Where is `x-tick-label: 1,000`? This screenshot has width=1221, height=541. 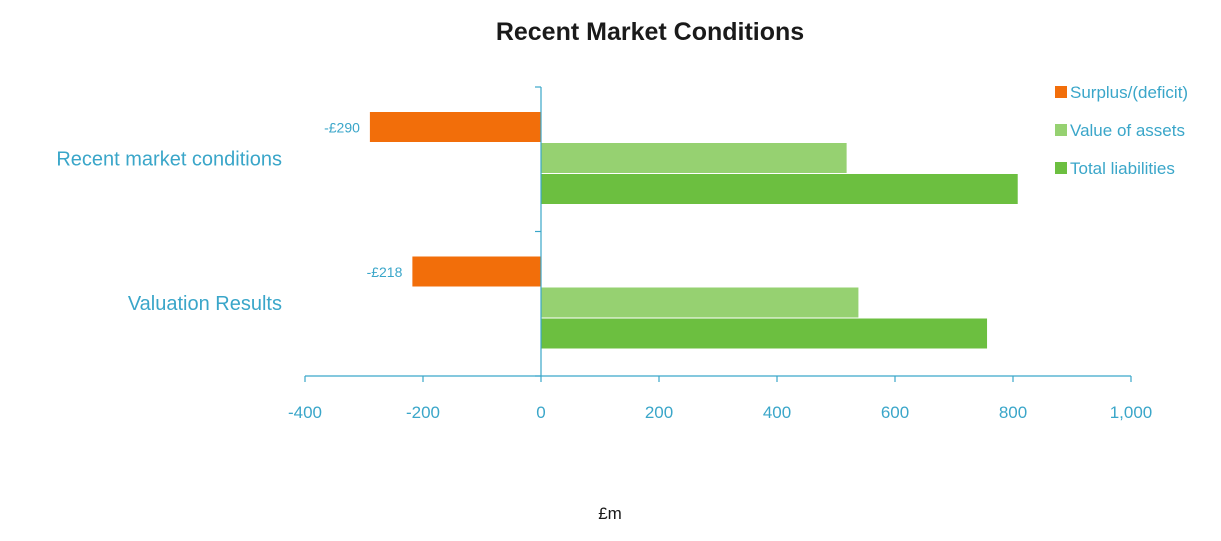
x-tick-label: 1,000 is located at coordinates (1131, 412).